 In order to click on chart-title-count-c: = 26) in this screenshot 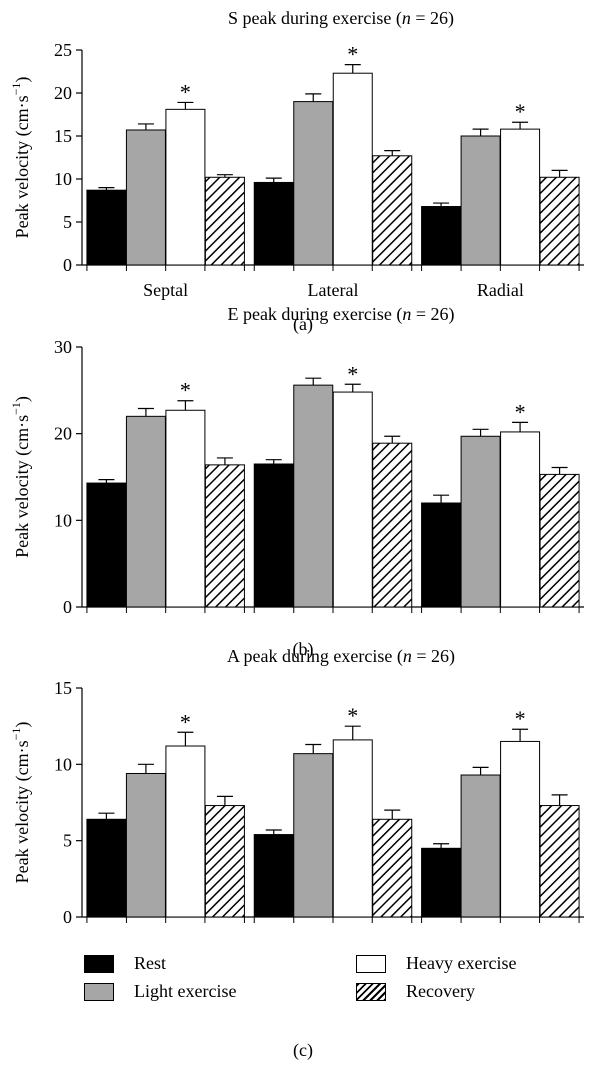, I will do `click(433, 656)`.